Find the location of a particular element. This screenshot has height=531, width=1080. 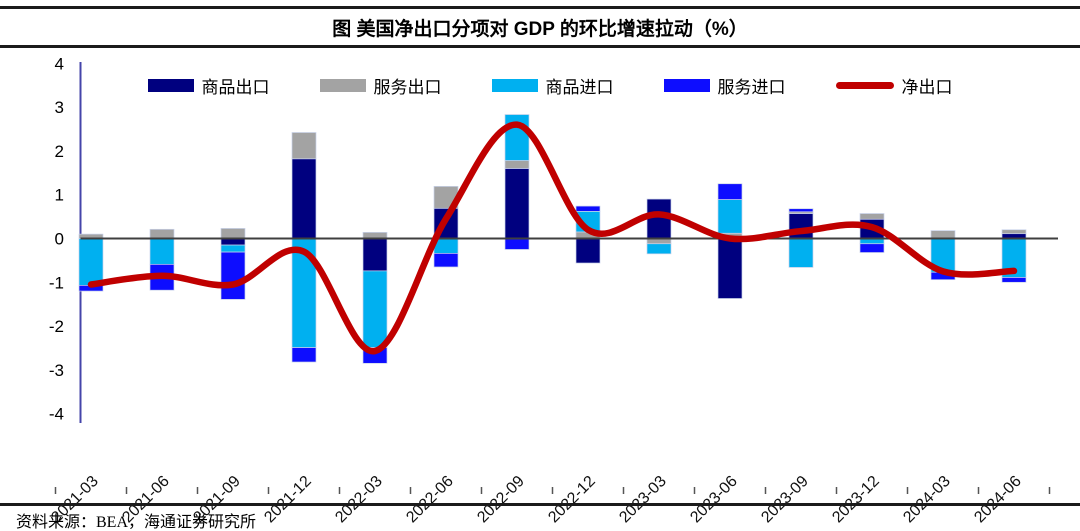

legend-label: 商品出口 is located at coordinates (235, 87).